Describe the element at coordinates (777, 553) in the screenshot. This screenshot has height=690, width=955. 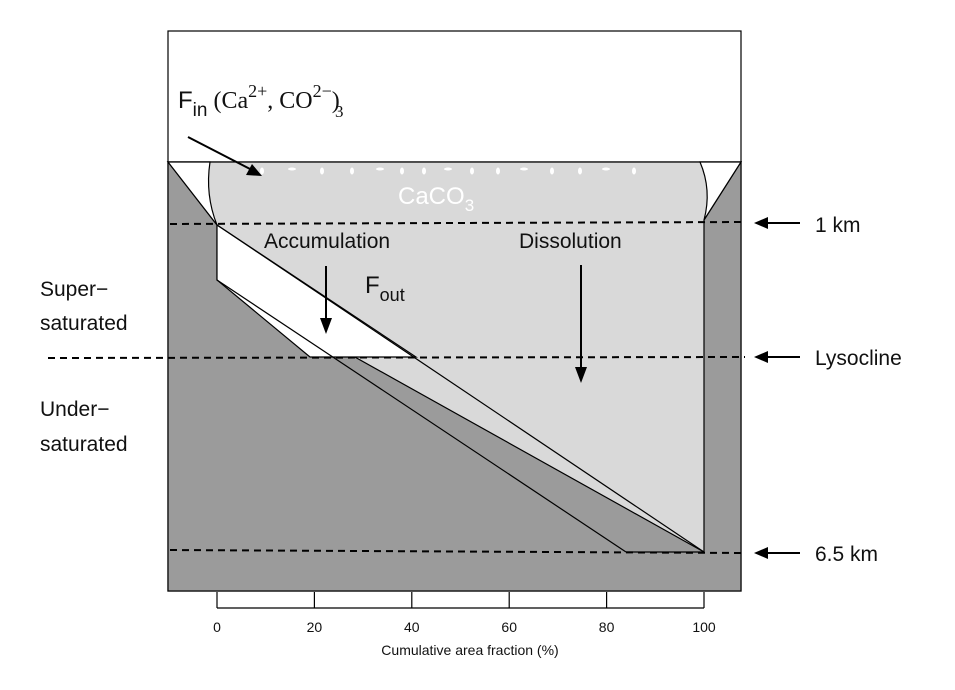
I see `depth-arrow-6-5km` at that location.